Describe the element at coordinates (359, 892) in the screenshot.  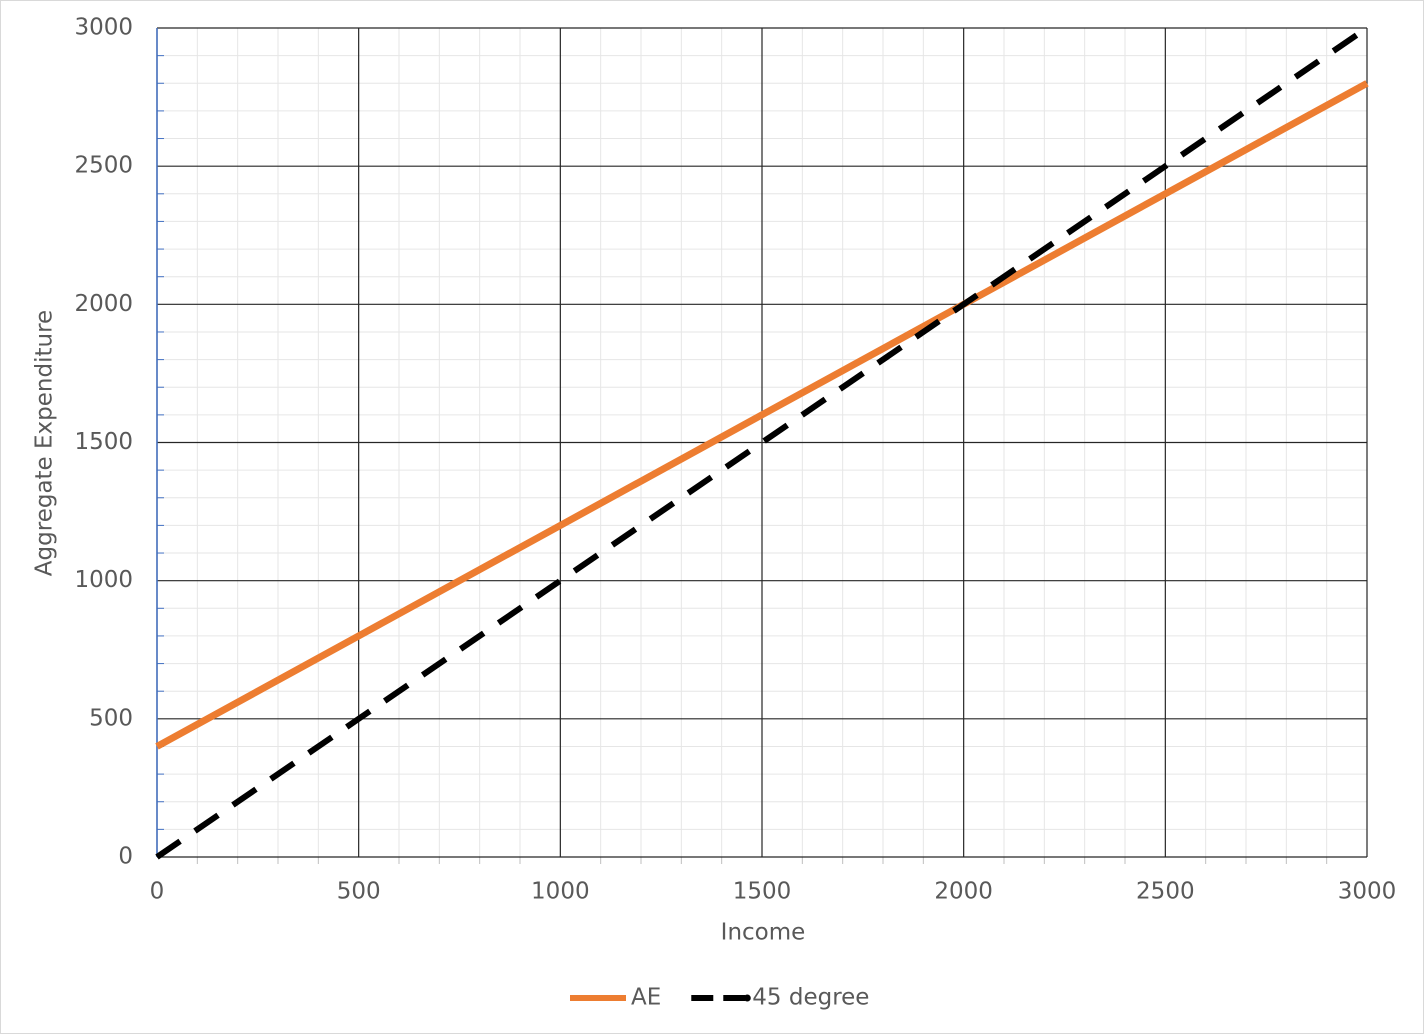
I see `x-tick-label: 500` at that location.